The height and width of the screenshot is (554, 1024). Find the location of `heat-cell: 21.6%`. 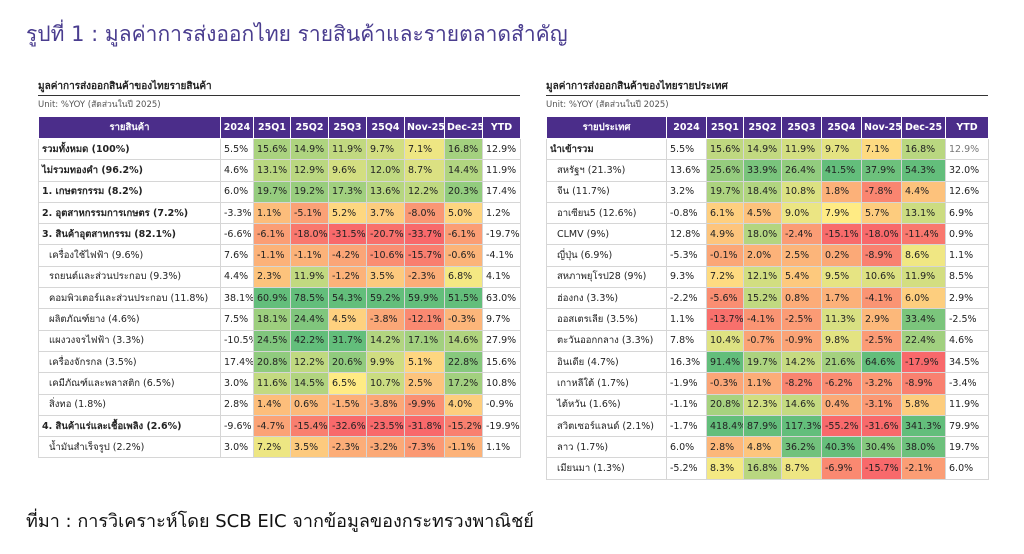

heat-cell: 21.6% is located at coordinates (841, 362).